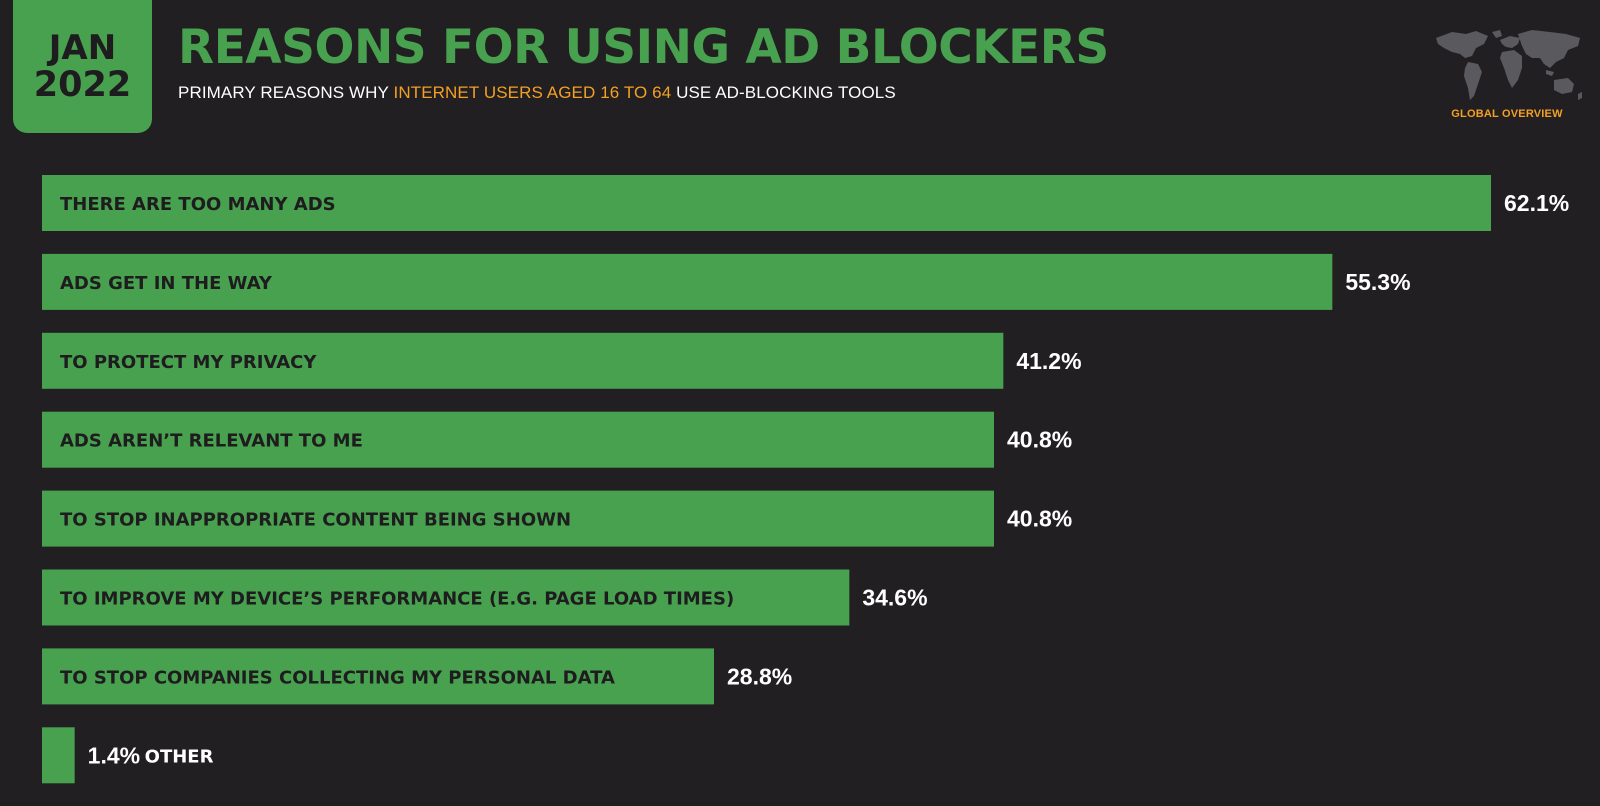 The width and height of the screenshot is (1600, 806). I want to click on bar-value-label: 1.4%, so click(114, 755).